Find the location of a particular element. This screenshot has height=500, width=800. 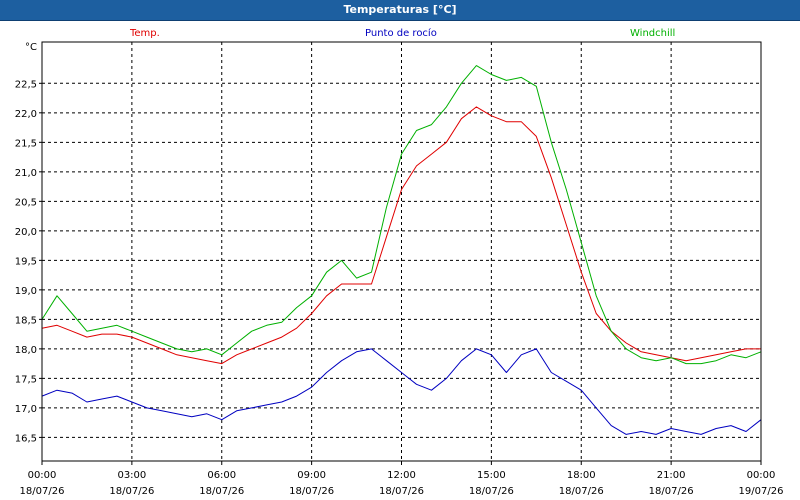

y-tick-label: 17,0 is located at coordinates (26, 409).